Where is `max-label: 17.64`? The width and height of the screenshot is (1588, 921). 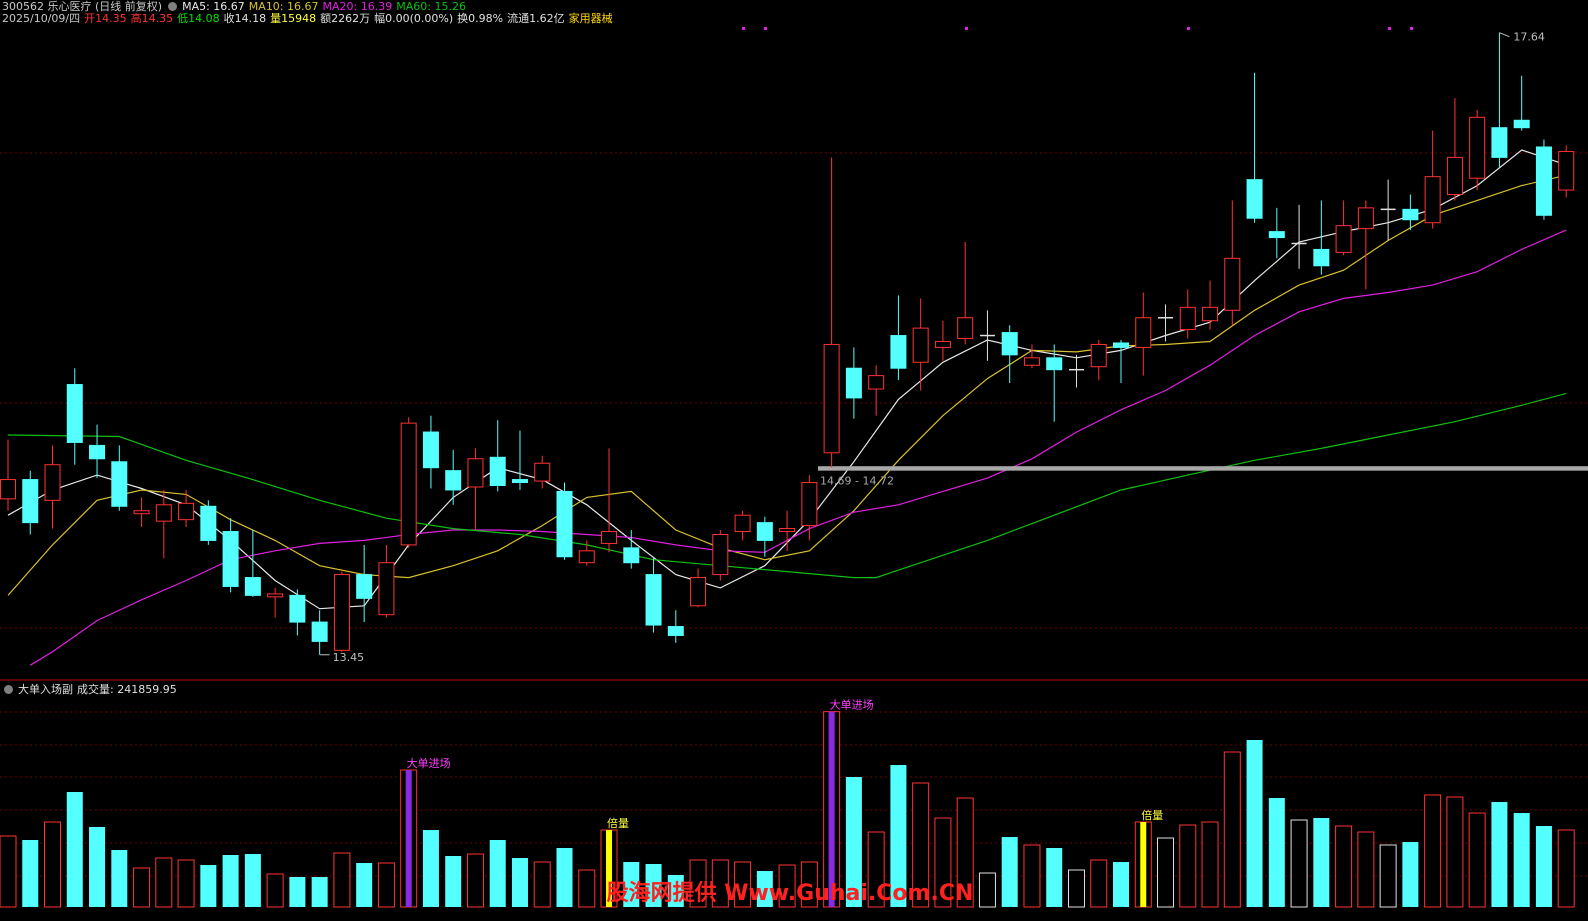 max-label: 17.64 is located at coordinates (1529, 37).